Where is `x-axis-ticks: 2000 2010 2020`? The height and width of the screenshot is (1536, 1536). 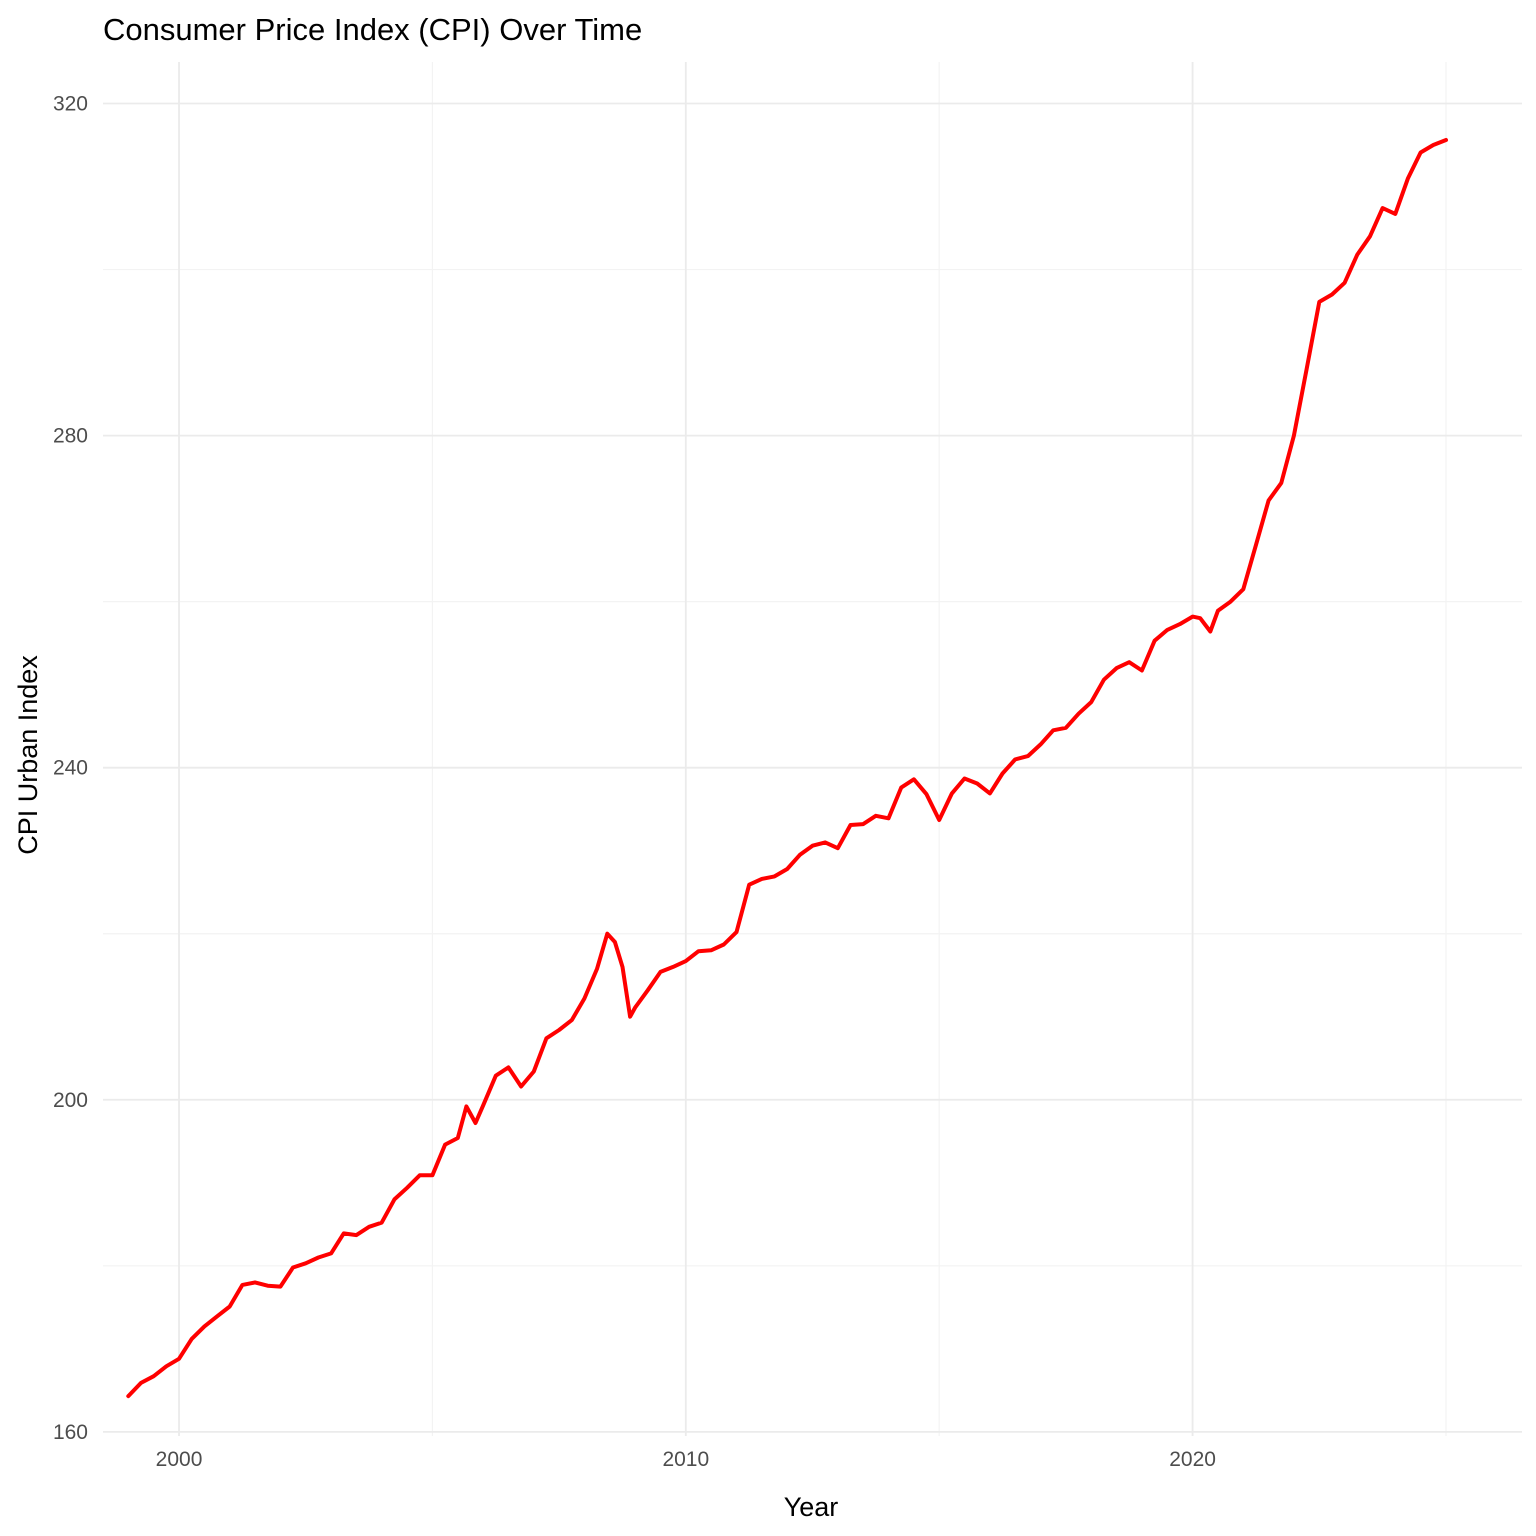
x-axis-ticks: 2000 2010 2020 is located at coordinates (686, 1459).